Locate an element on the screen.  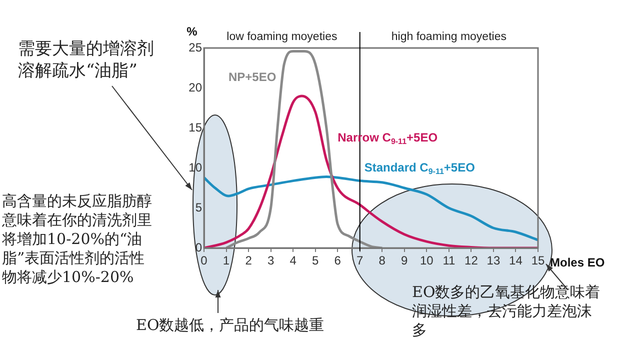
y-tick-label: 25 is located at coordinates (195, 47).